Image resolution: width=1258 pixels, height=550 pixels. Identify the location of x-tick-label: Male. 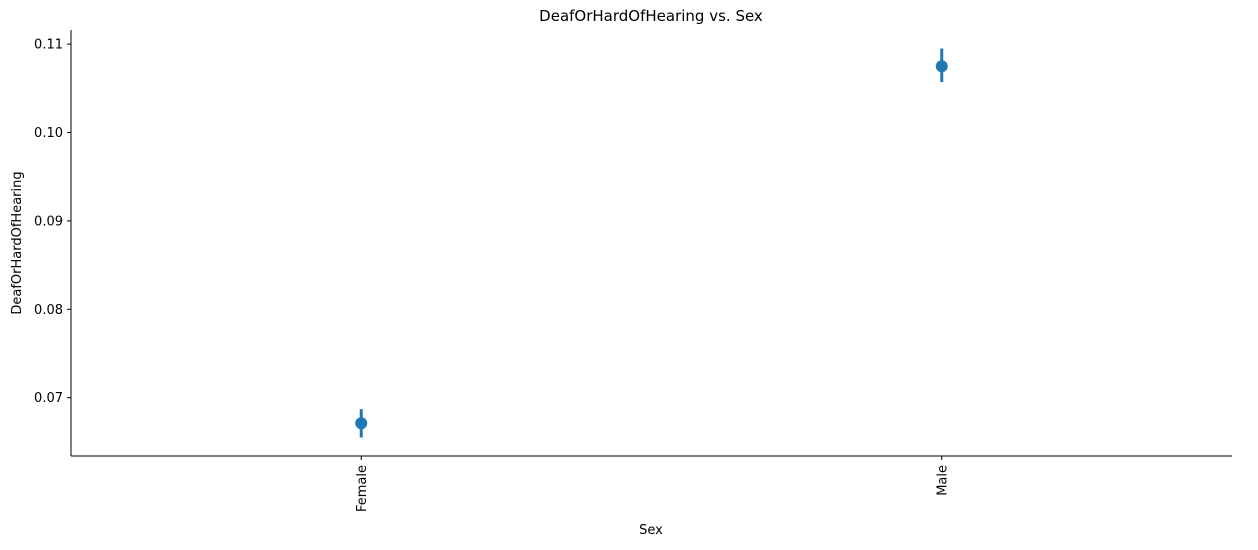
(942, 480).